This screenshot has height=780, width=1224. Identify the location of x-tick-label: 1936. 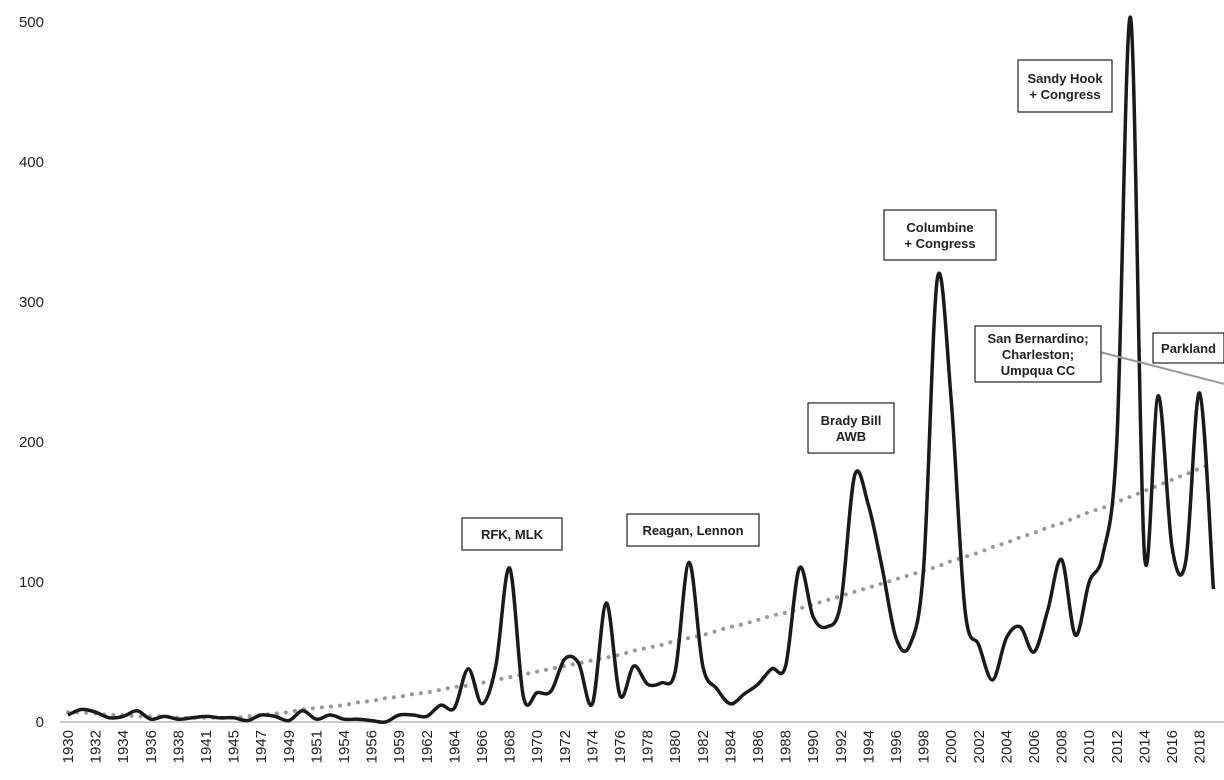
(151, 746).